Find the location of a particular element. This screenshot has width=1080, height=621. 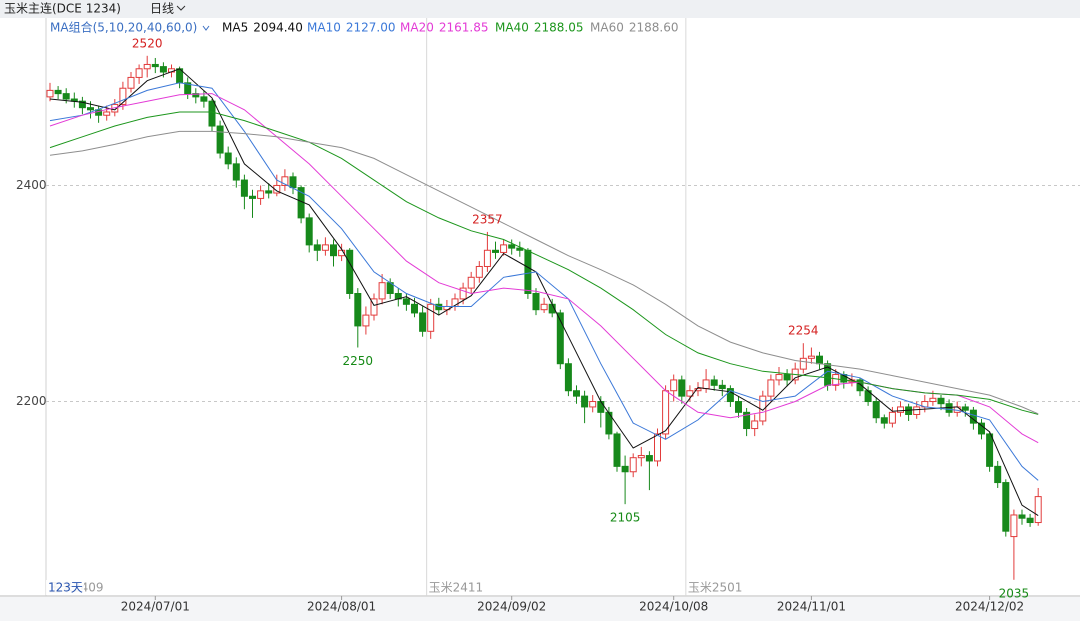

legend-name: MA5 is located at coordinates (235, 28).